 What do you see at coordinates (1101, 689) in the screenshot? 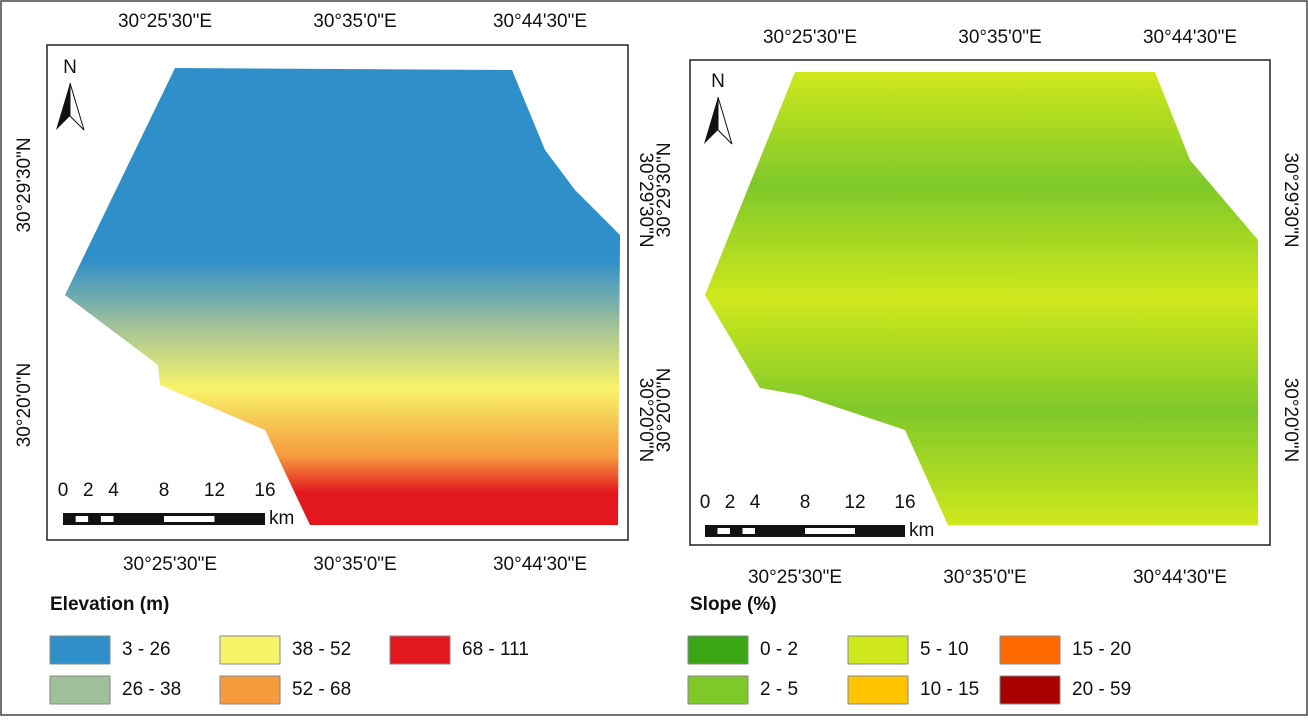
I see `legend-label: 20 - 59` at bounding box center [1101, 689].